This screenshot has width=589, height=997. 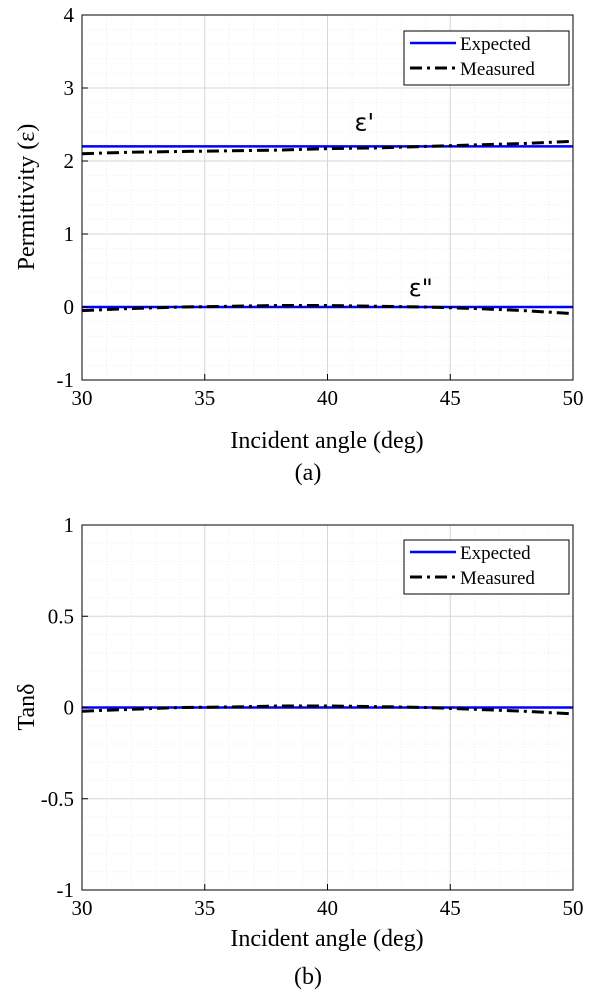 I want to click on annotation-label: ε', so click(x=365, y=122).